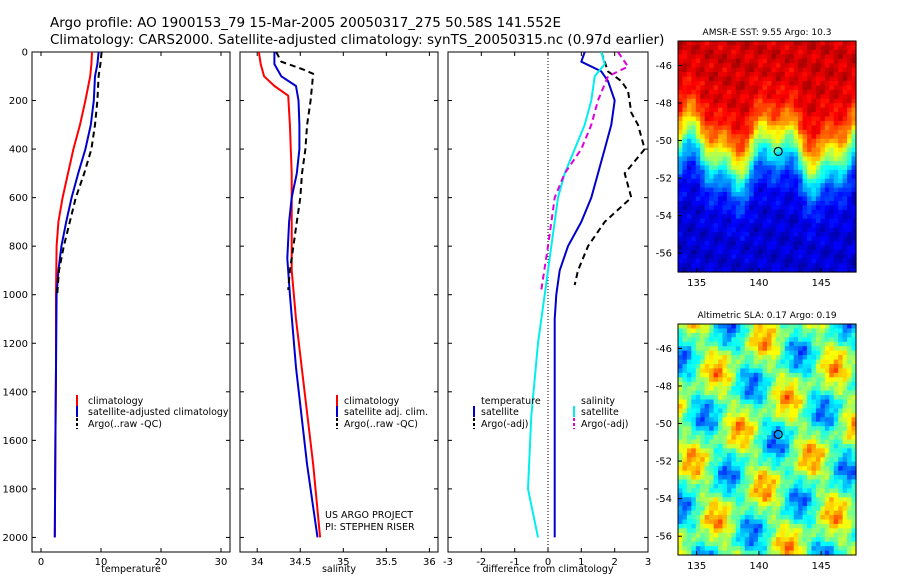 This screenshot has width=900, height=585. I want to click on sst-map-frame, so click(767, 156).